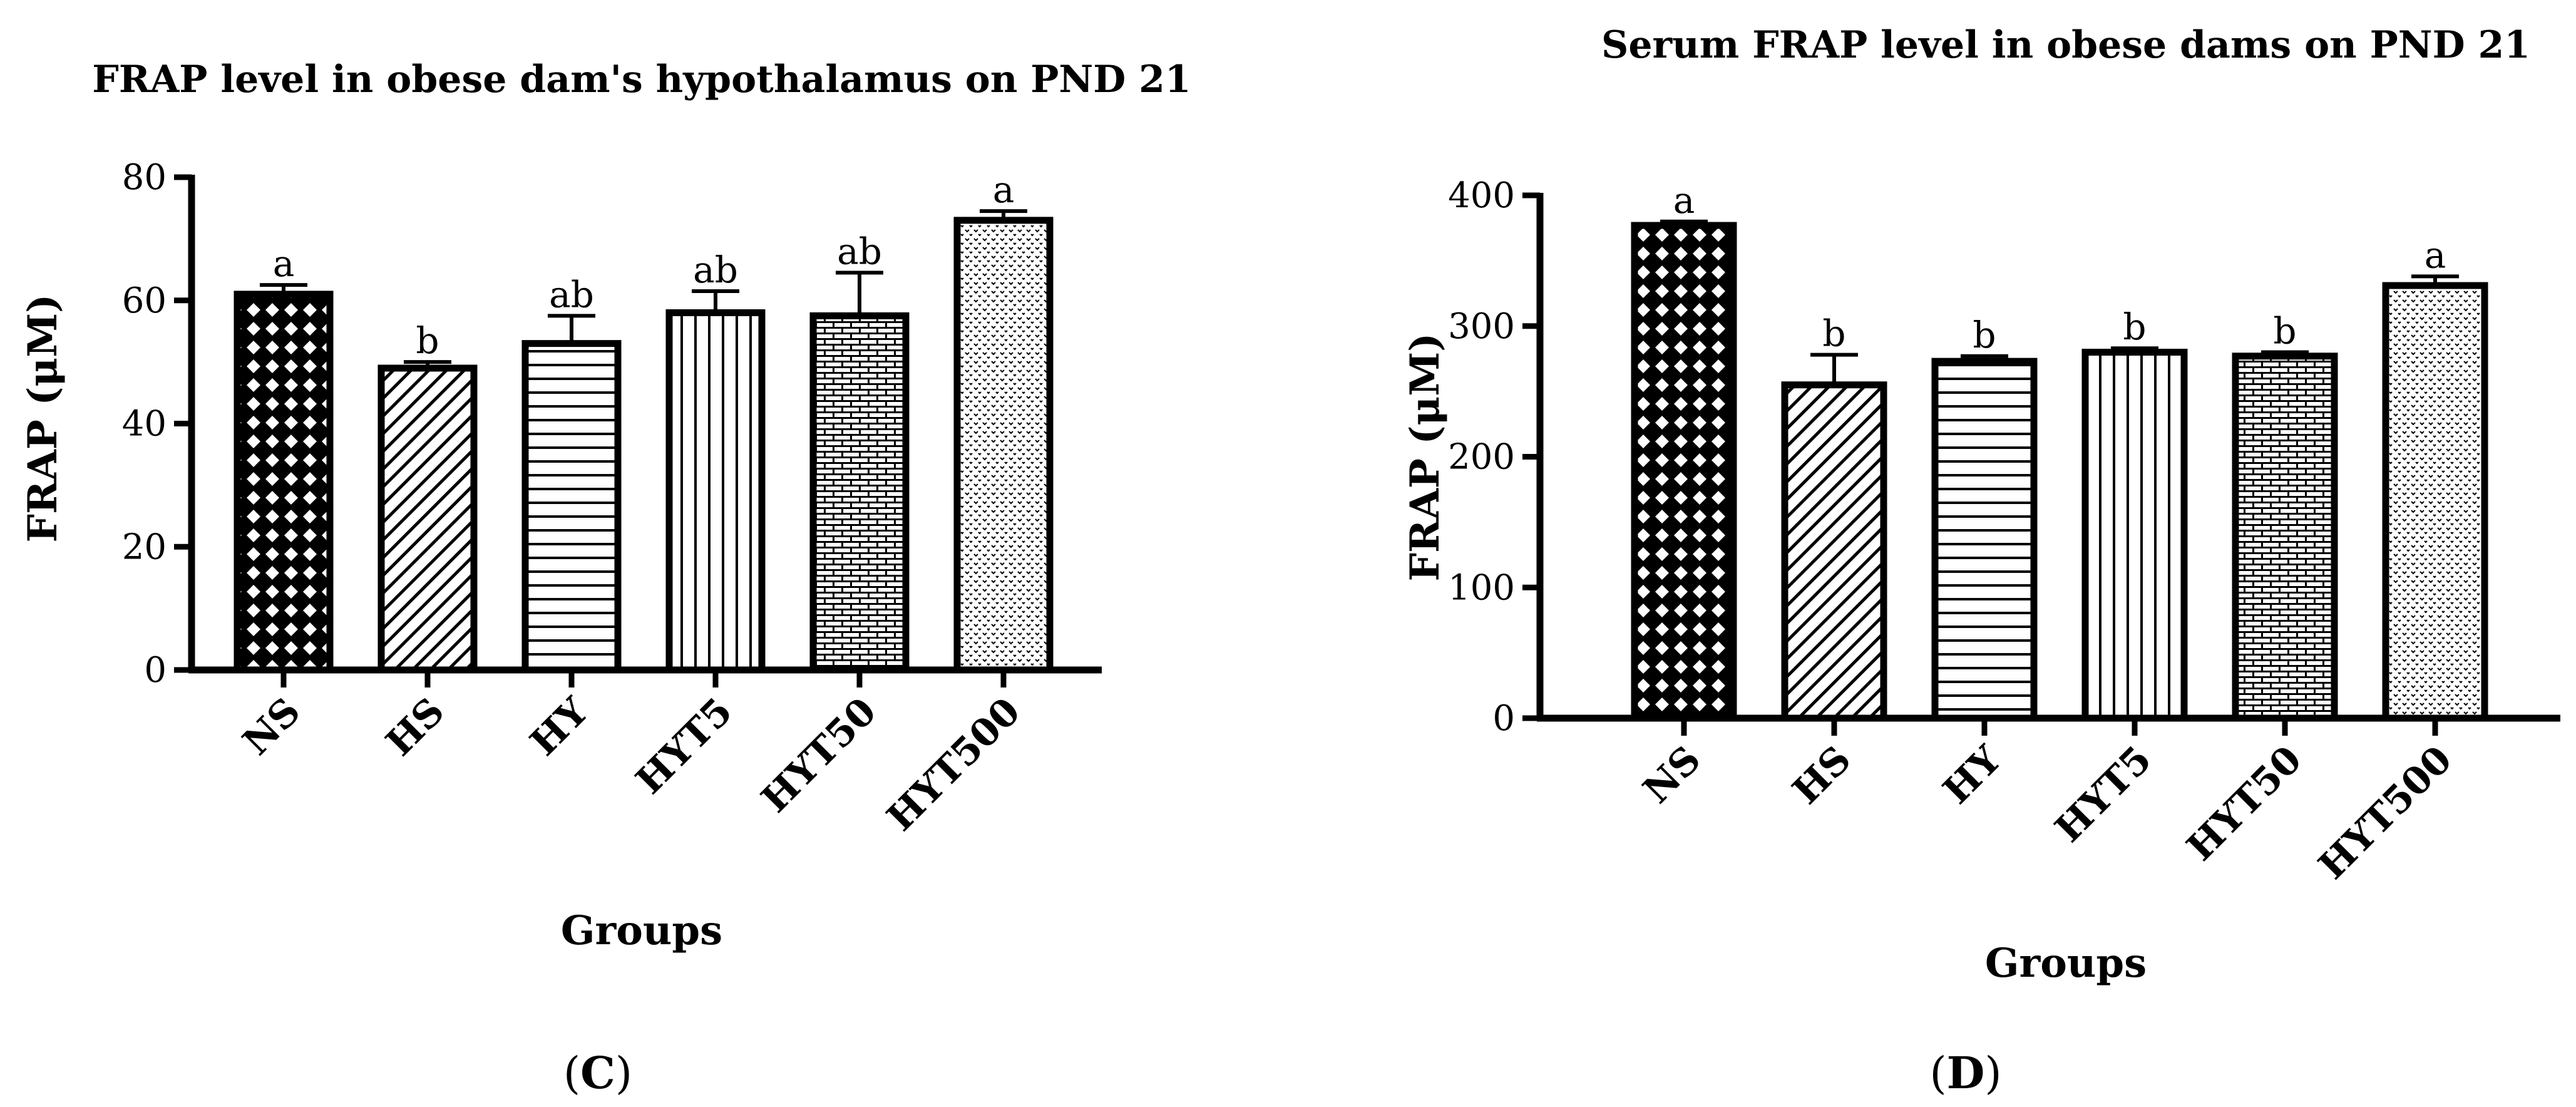 Image resolution: width=2576 pixels, height=1107 pixels. What do you see at coordinates (2065, 45) in the screenshot?
I see `chart-title: Serum FRAP level in obese dams on PND 21` at bounding box center [2065, 45].